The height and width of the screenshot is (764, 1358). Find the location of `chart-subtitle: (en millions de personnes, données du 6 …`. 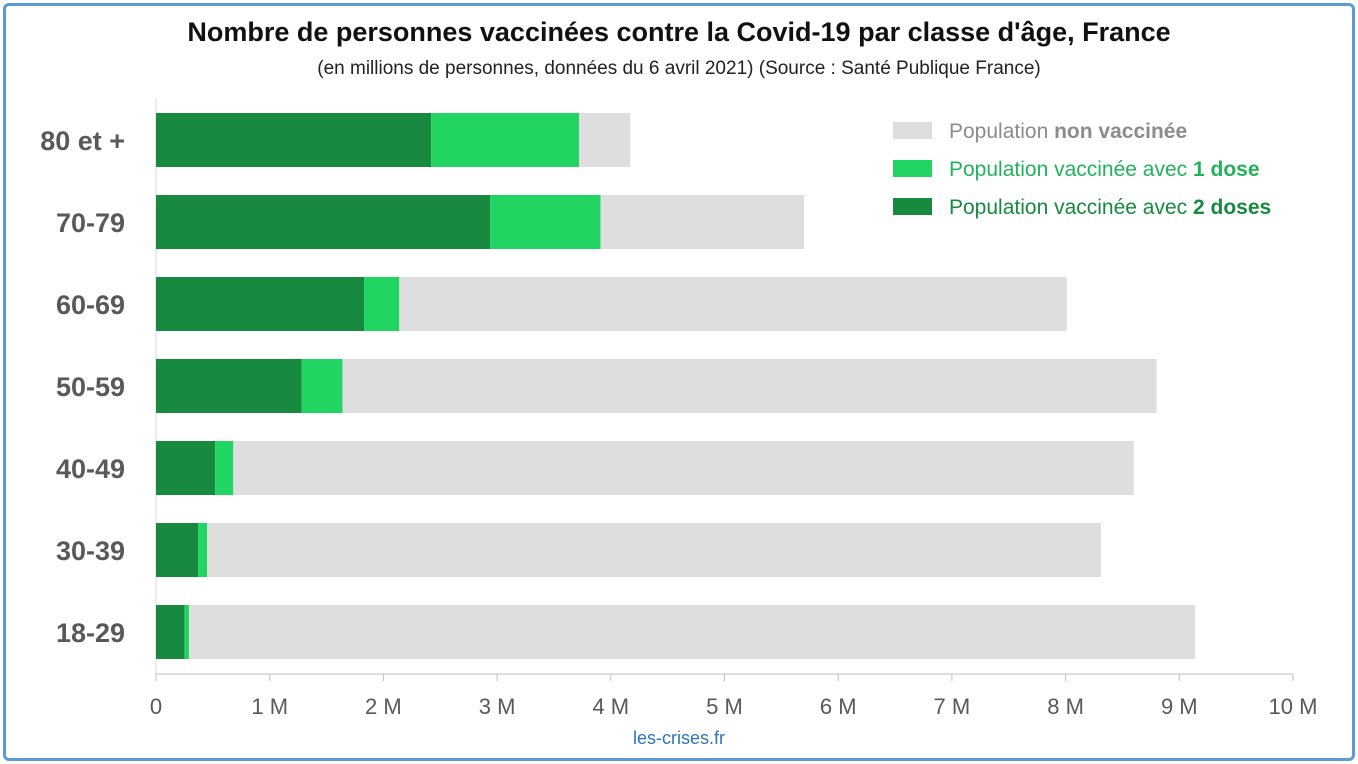

chart-subtitle: (en millions de personnes, données du 6 … is located at coordinates (679, 68).